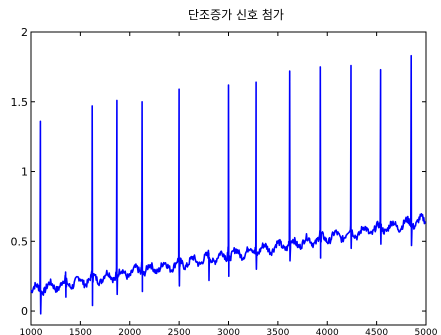 Image resolution: width=441 pixels, height=335 pixels. Describe the element at coordinates (376, 331) in the screenshot. I see `x-tick-label: 4500` at that location.